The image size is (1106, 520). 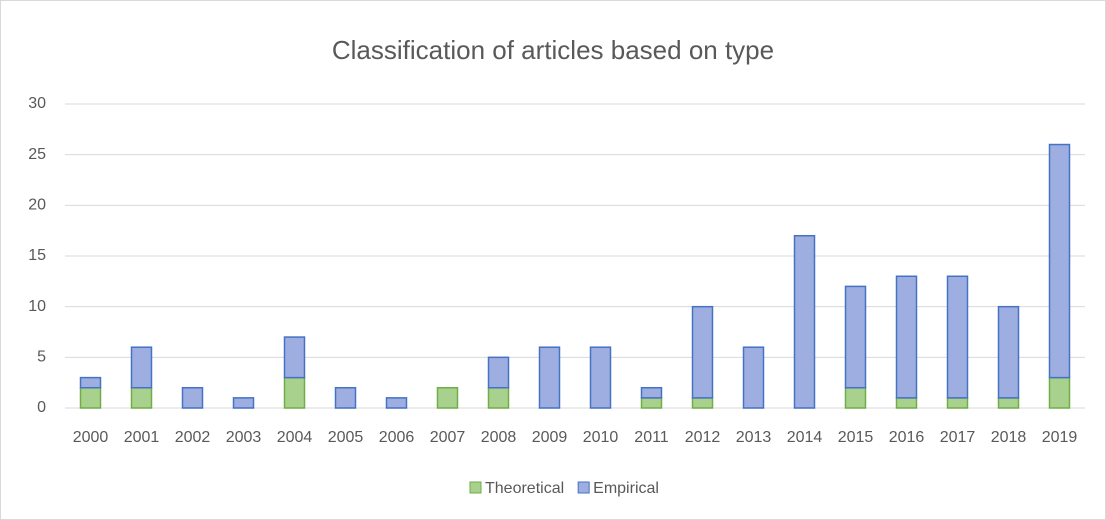 What do you see at coordinates (958, 437) in the screenshot?
I see `x-tick-label: 2017` at bounding box center [958, 437].